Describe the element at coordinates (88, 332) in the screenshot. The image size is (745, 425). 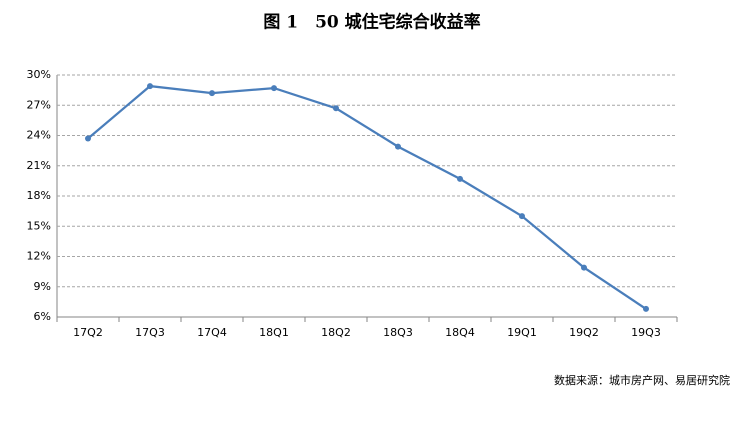
I see `x-tick-label: 17Q2` at that location.